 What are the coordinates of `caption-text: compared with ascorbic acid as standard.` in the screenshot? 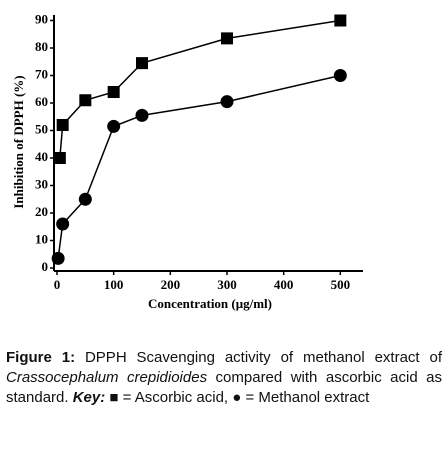 It's located at (224, 387).